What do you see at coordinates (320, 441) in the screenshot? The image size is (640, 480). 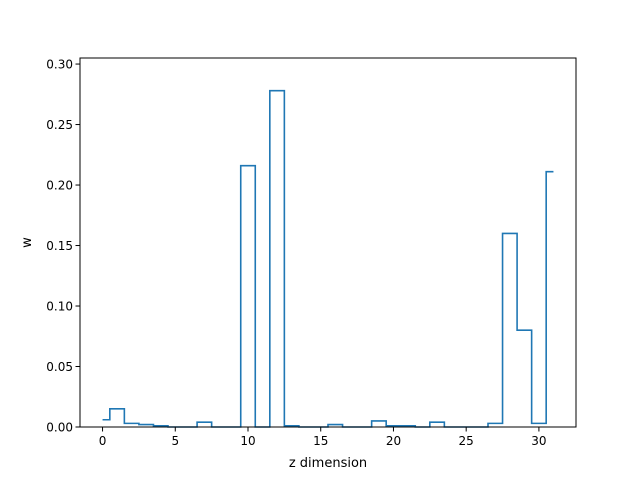 I see `x-tick-label: 15` at bounding box center [320, 441].